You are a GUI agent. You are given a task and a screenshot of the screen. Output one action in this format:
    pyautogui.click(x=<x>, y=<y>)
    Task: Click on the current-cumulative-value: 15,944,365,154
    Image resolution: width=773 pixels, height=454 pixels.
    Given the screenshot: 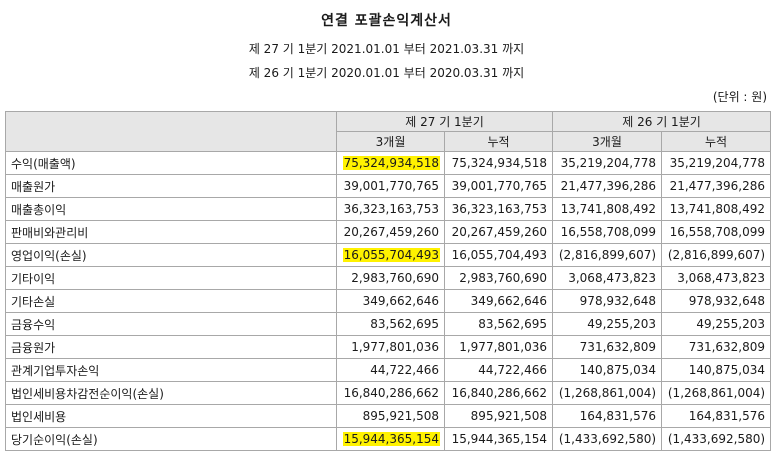 What is the action you would take?
    pyautogui.click(x=498, y=439)
    